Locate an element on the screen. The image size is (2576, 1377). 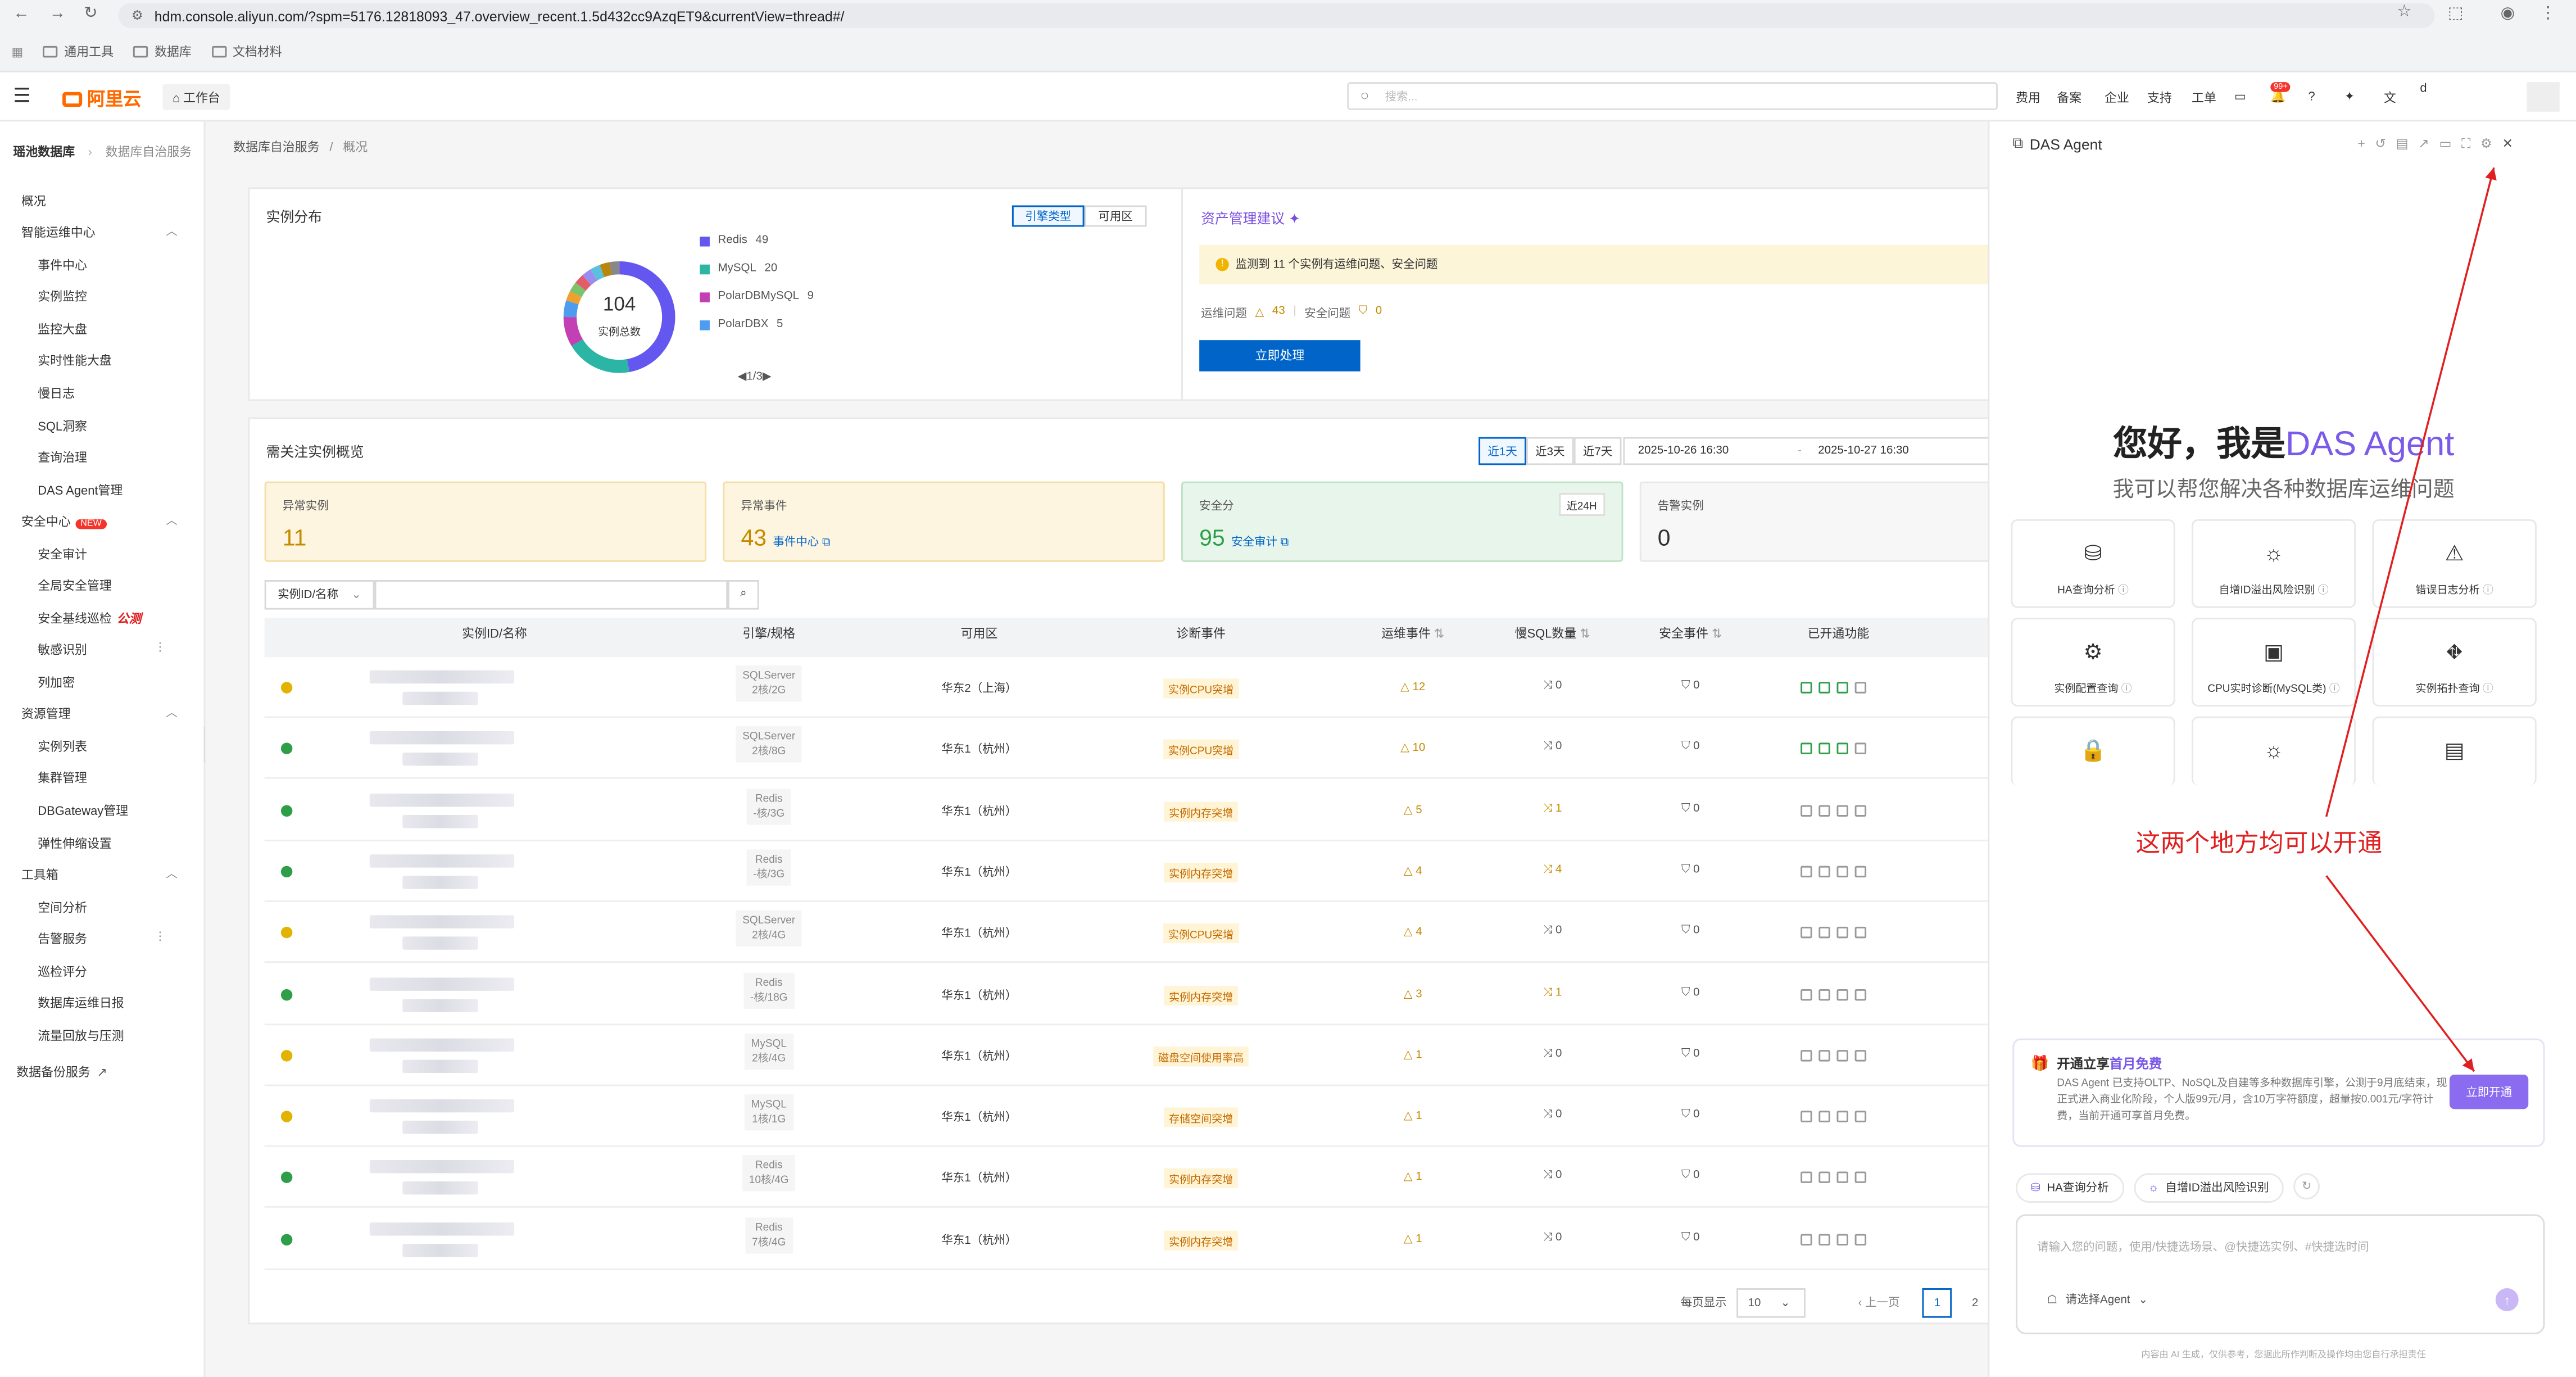
agent-tool-card: 🔒 is located at coordinates (2093, 751).